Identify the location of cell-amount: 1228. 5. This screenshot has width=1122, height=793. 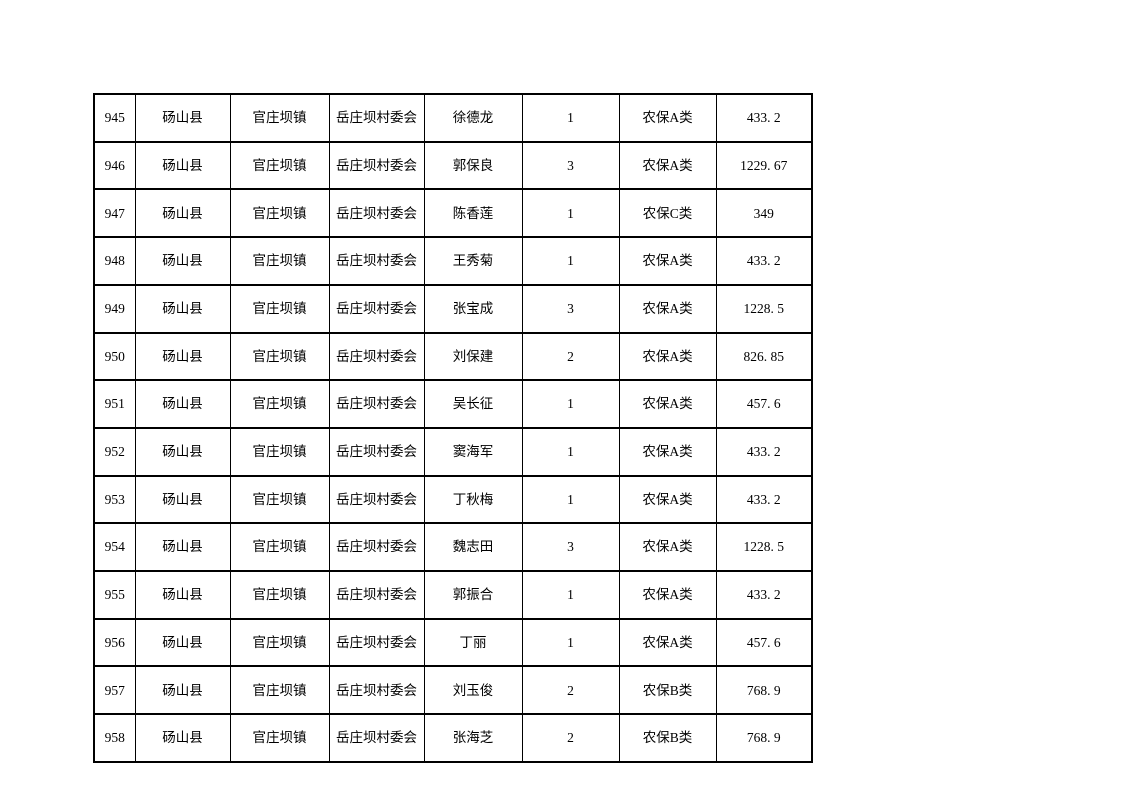
(764, 547).